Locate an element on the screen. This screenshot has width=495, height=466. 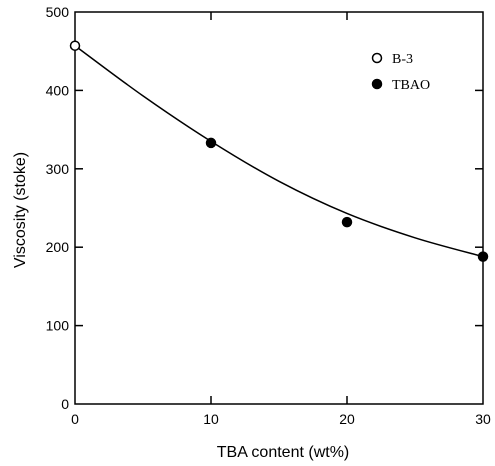
legend-label: TBAO is located at coordinates (411, 85).